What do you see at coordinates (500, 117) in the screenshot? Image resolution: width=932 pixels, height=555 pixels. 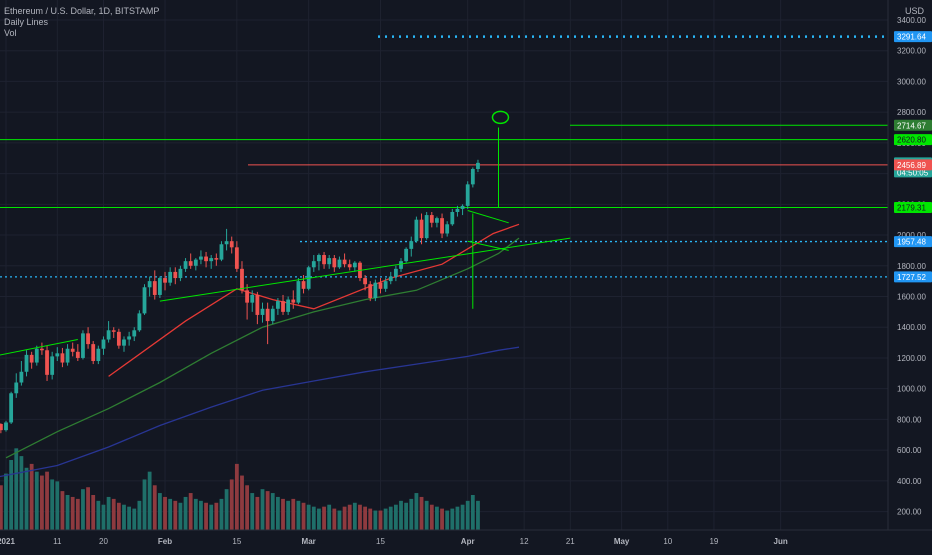 I see `target-ellipse` at bounding box center [500, 117].